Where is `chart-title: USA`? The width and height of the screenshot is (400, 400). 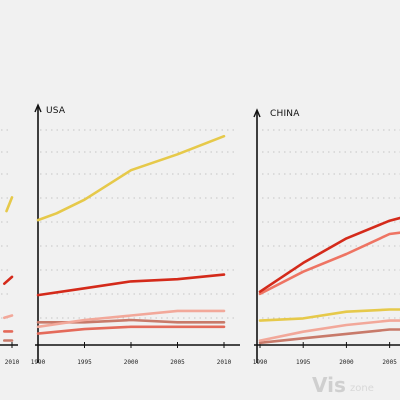
chart-title: USA is located at coordinates (56, 111).